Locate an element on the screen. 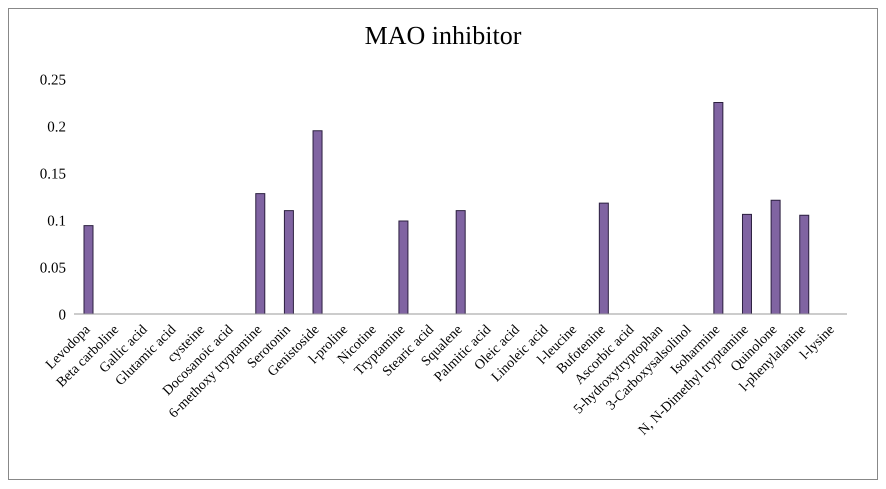 This screenshot has width=886, height=489. y-tick-label: 0.2 is located at coordinates (56, 127).